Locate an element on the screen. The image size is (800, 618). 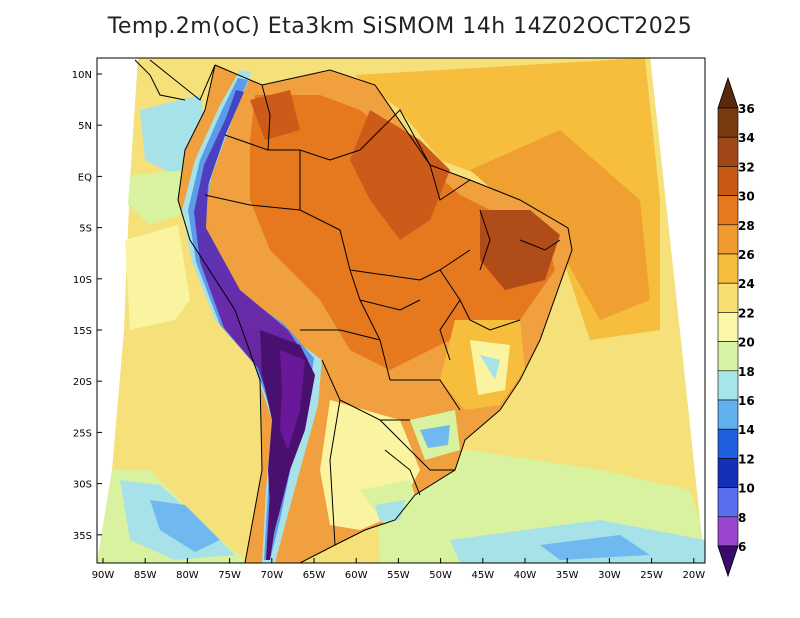
colorbar-bottom-arrow is located at coordinates (728, 561).